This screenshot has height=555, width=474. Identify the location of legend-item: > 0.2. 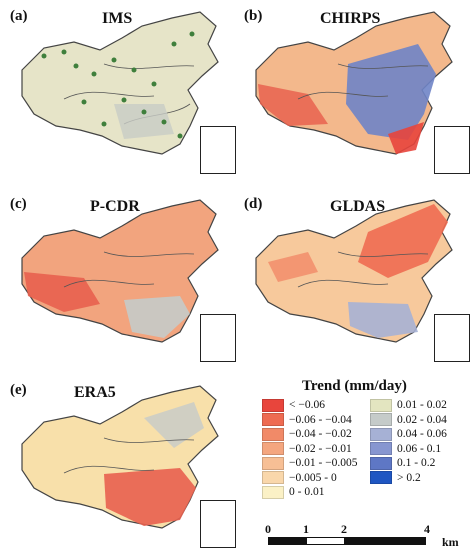
(395, 478).